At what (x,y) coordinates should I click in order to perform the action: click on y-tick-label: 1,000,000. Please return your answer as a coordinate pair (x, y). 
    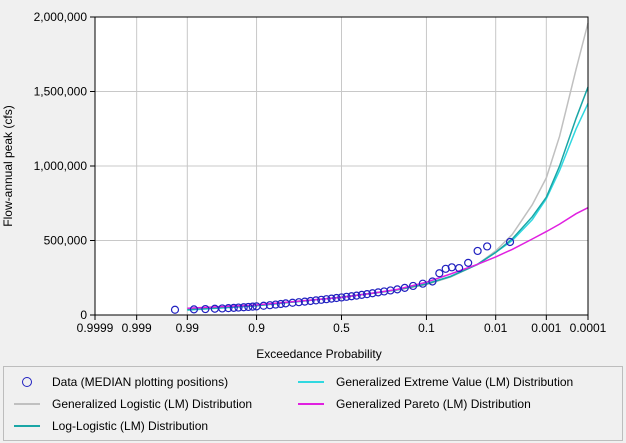
    Looking at the image, I should click on (61, 166).